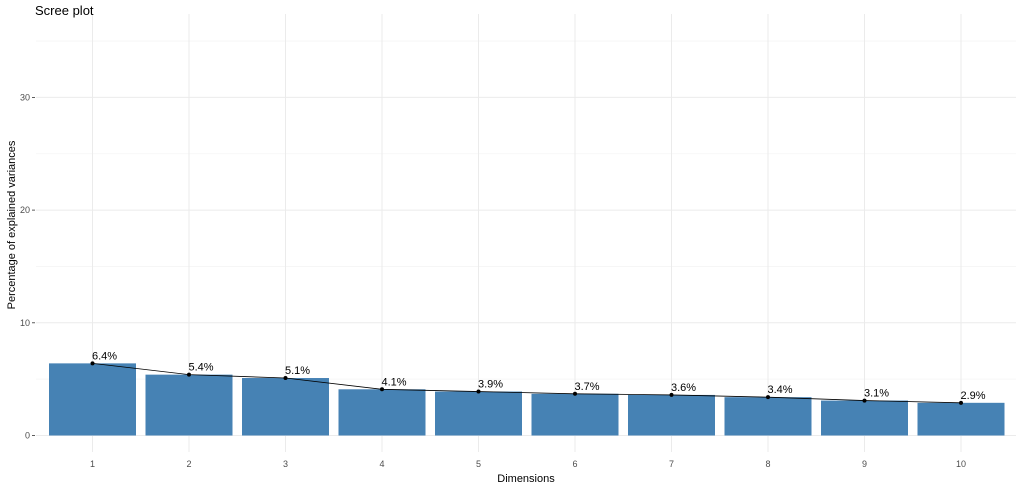 This screenshot has width=1024, height=493. Describe the element at coordinates (12, 224) in the screenshot. I see `y-axis-title: Percentage of explained variances` at that location.